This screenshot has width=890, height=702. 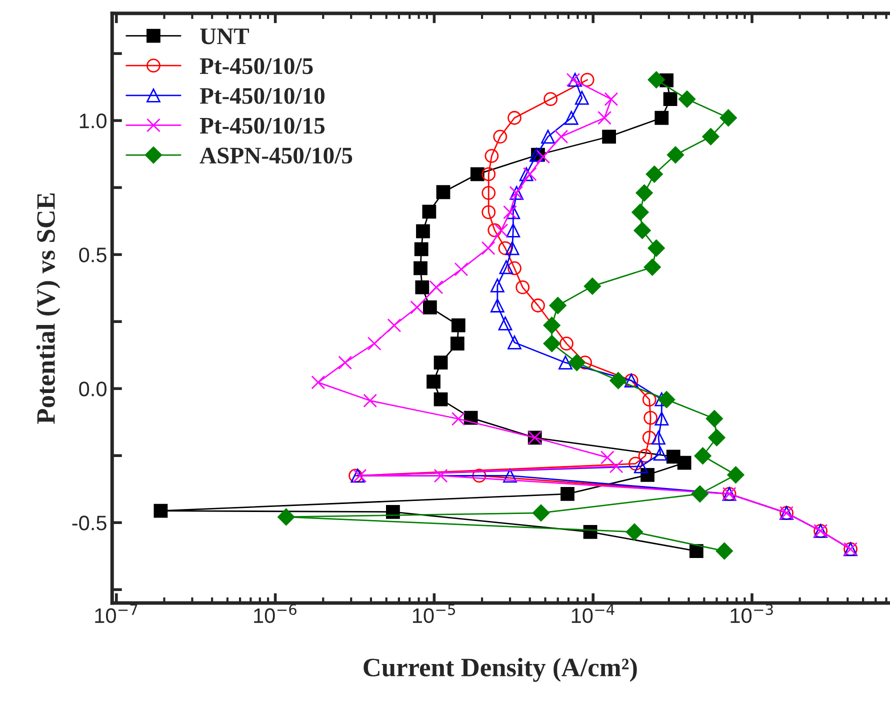 I want to click on y-axis-title: Potential (V) vs SCE, so click(x=48, y=308).